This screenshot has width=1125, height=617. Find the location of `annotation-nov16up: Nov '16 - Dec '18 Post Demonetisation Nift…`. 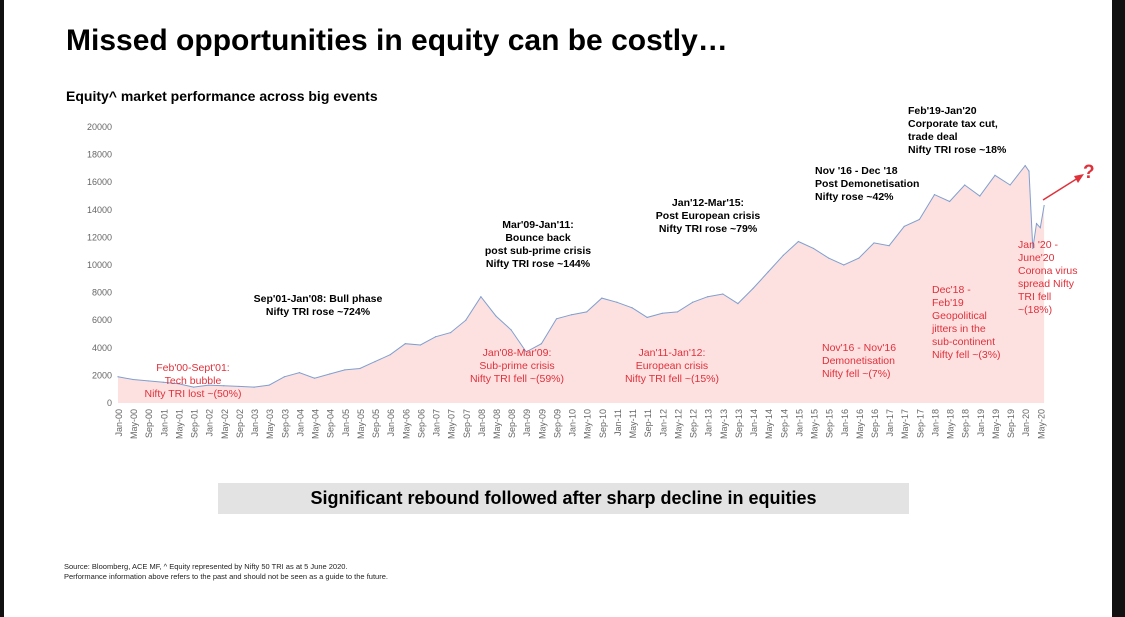

annotation-nov16up: Nov '16 - Dec '18 Post Demonetisation Nift… is located at coordinates (867, 184).